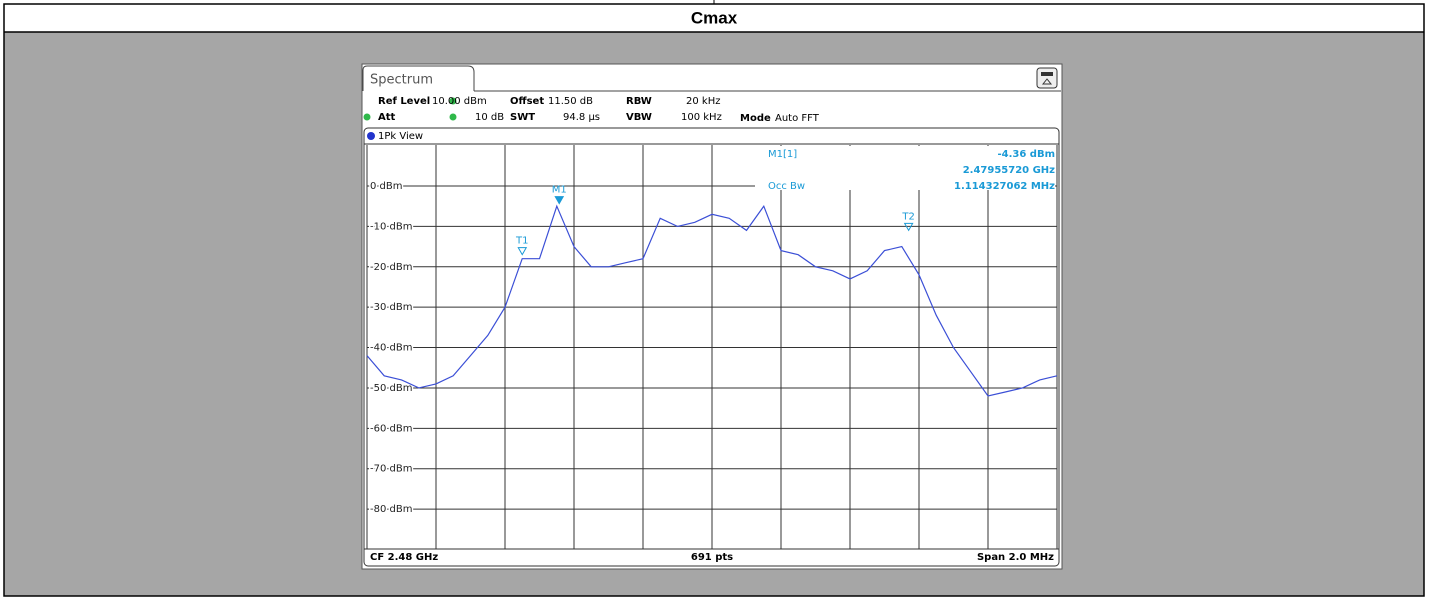 This screenshot has width=1429, height=605. What do you see at coordinates (391, 469) in the screenshot?
I see `y-tick-label: -70 dBm` at bounding box center [391, 469].